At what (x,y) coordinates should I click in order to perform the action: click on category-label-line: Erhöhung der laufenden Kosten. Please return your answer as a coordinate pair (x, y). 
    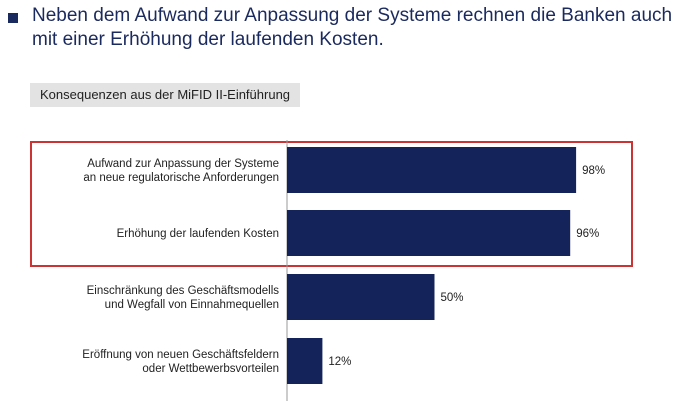
    Looking at the image, I should click on (198, 234).